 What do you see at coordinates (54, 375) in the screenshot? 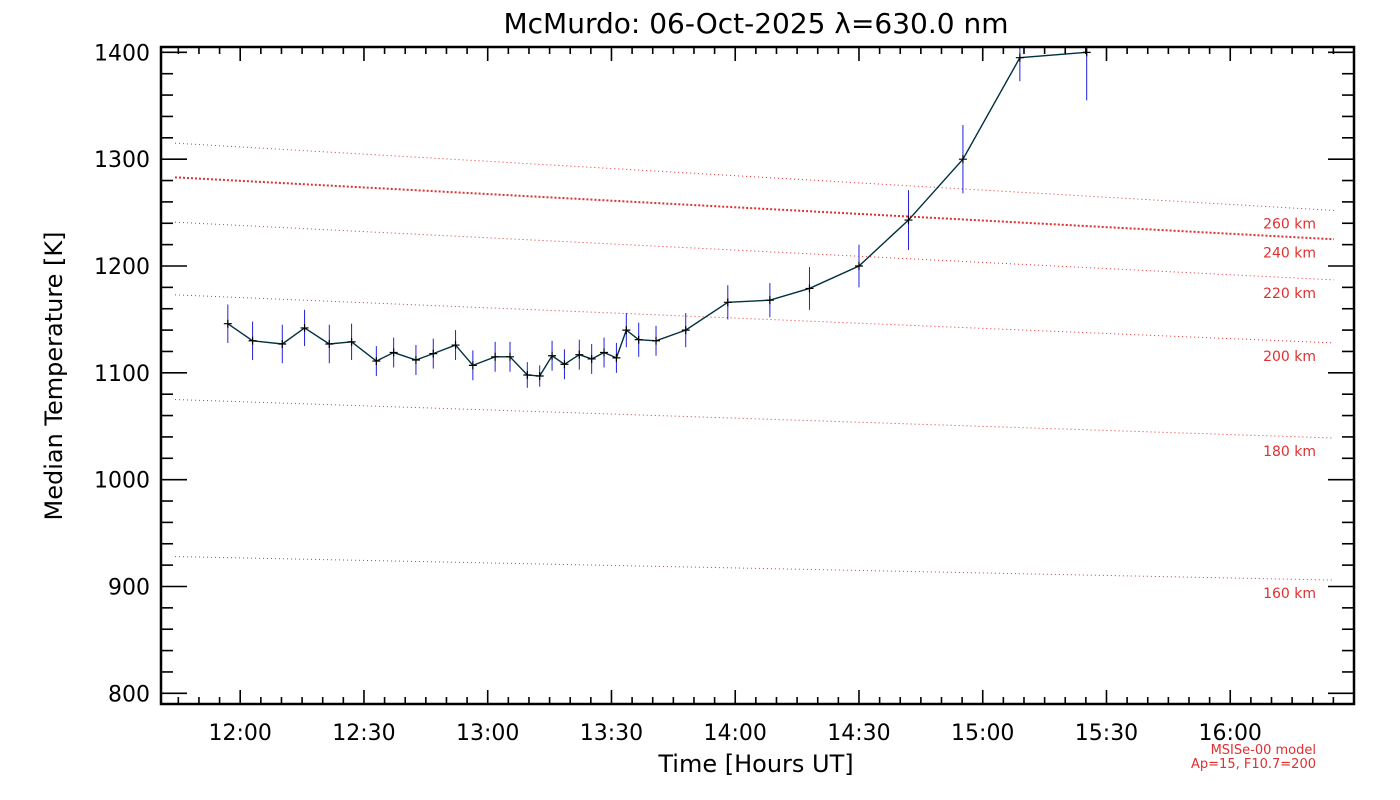
I see `y-axis-label: Median Temperature [K]` at bounding box center [54, 375].